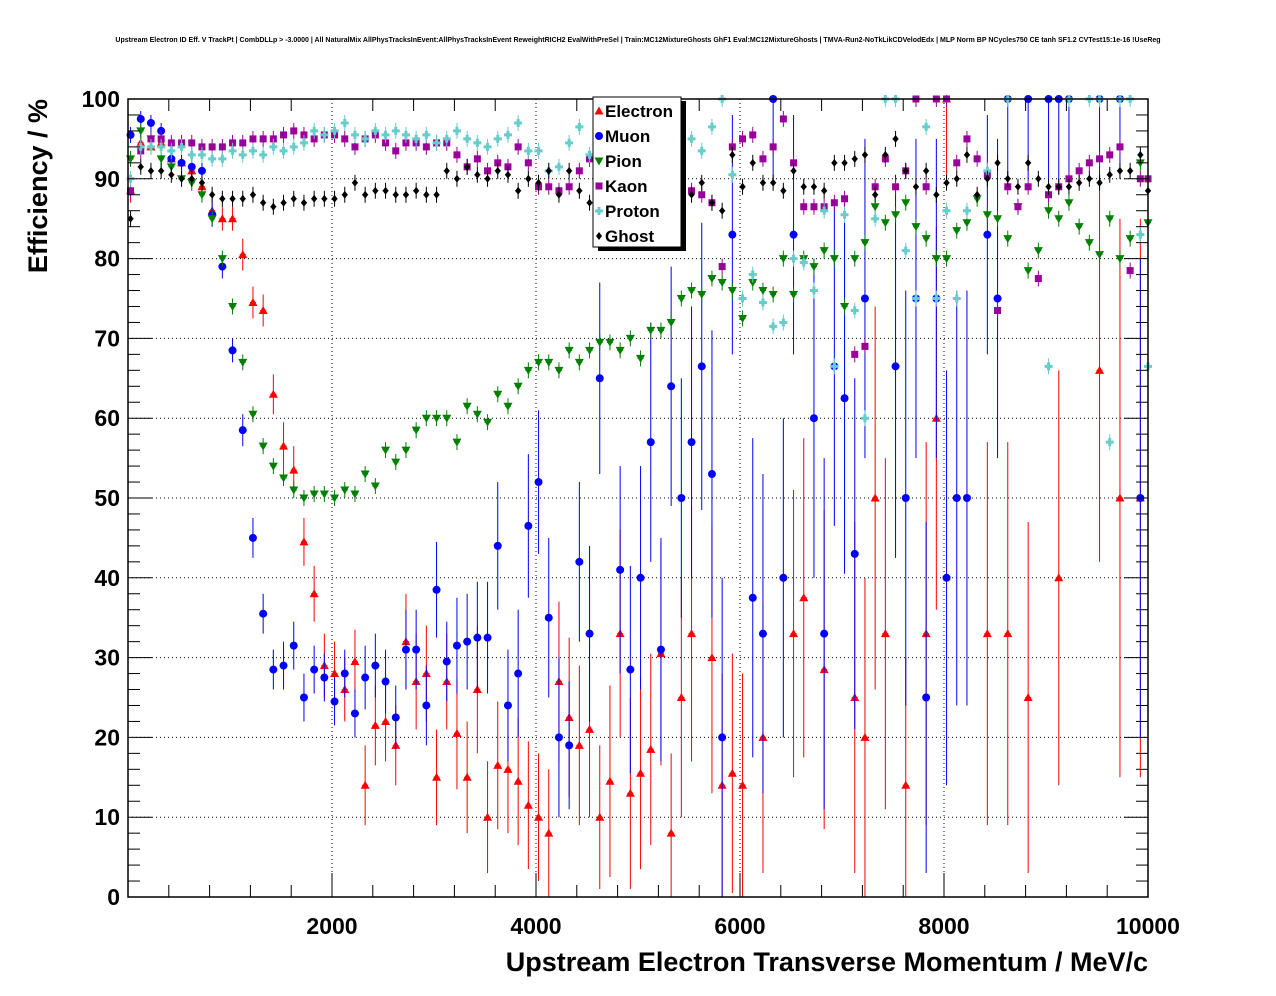 The width and height of the screenshot is (1276, 996). Describe the element at coordinates (107, 817) in the screenshot. I see `y-tick-label: 10` at that location.